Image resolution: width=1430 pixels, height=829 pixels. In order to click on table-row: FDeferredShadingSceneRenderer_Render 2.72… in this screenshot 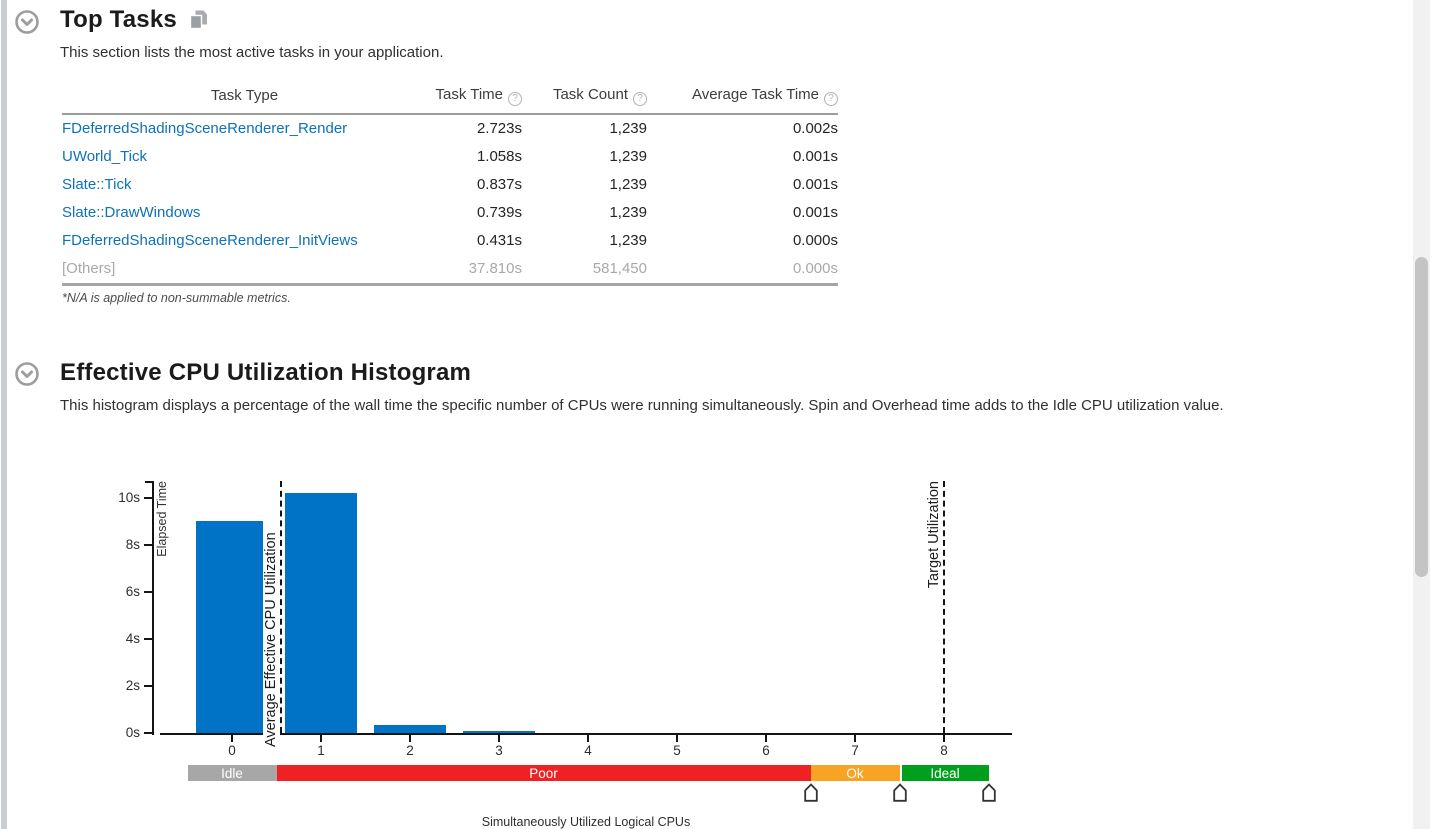, I will do `click(450, 128)`.